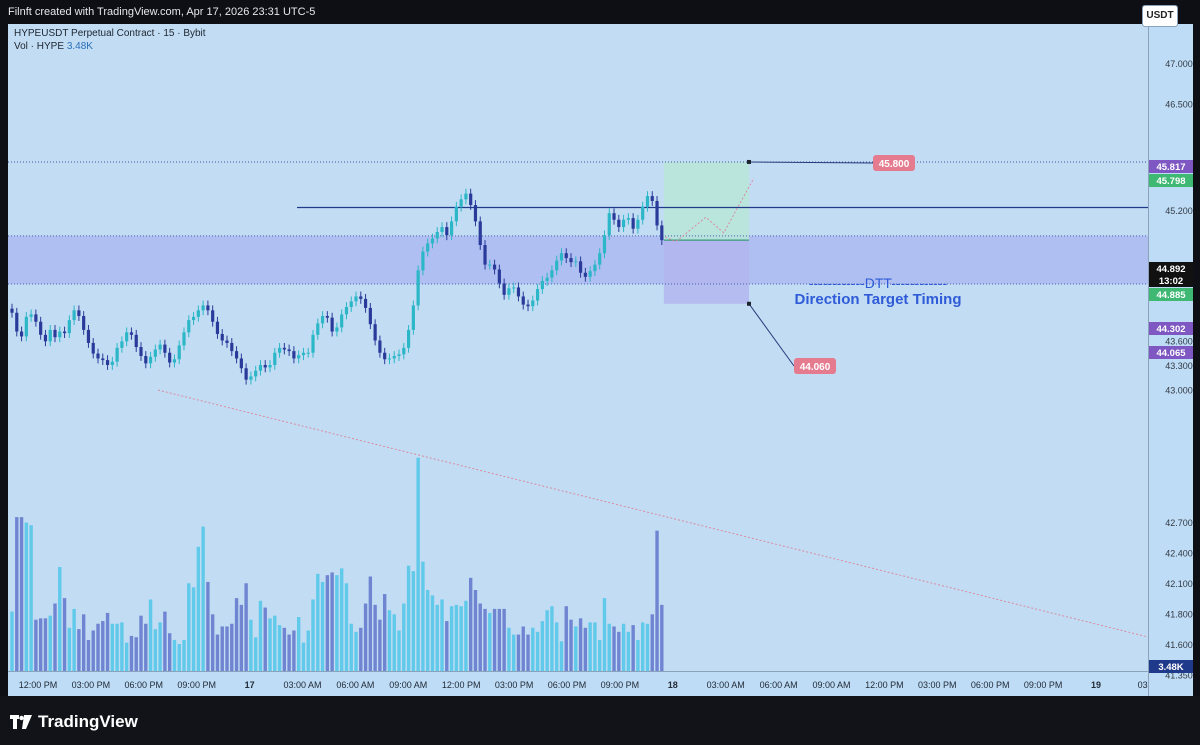 The width and height of the screenshot is (1200, 745). What do you see at coordinates (110, 33) in the screenshot?
I see `symbol-legend: HYPEUSDT Perpetual Contract · 15 · Bybit` at bounding box center [110, 33].